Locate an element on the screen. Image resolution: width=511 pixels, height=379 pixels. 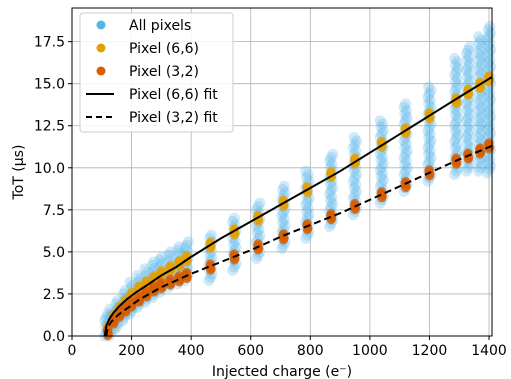
x-tick-label: 200 is located at coordinates (131, 351).